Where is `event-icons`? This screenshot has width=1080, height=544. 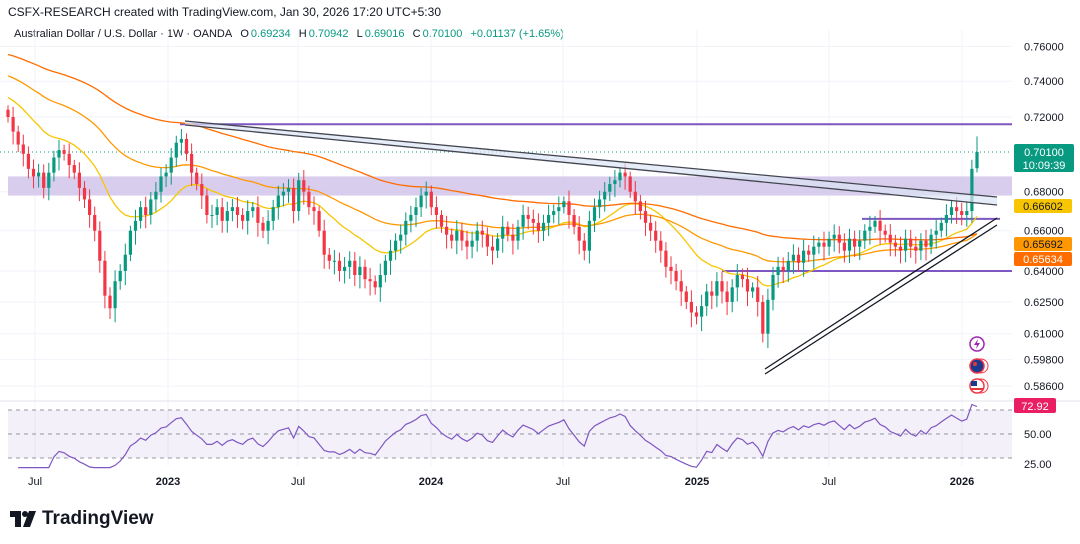 event-icons is located at coordinates (979, 365).